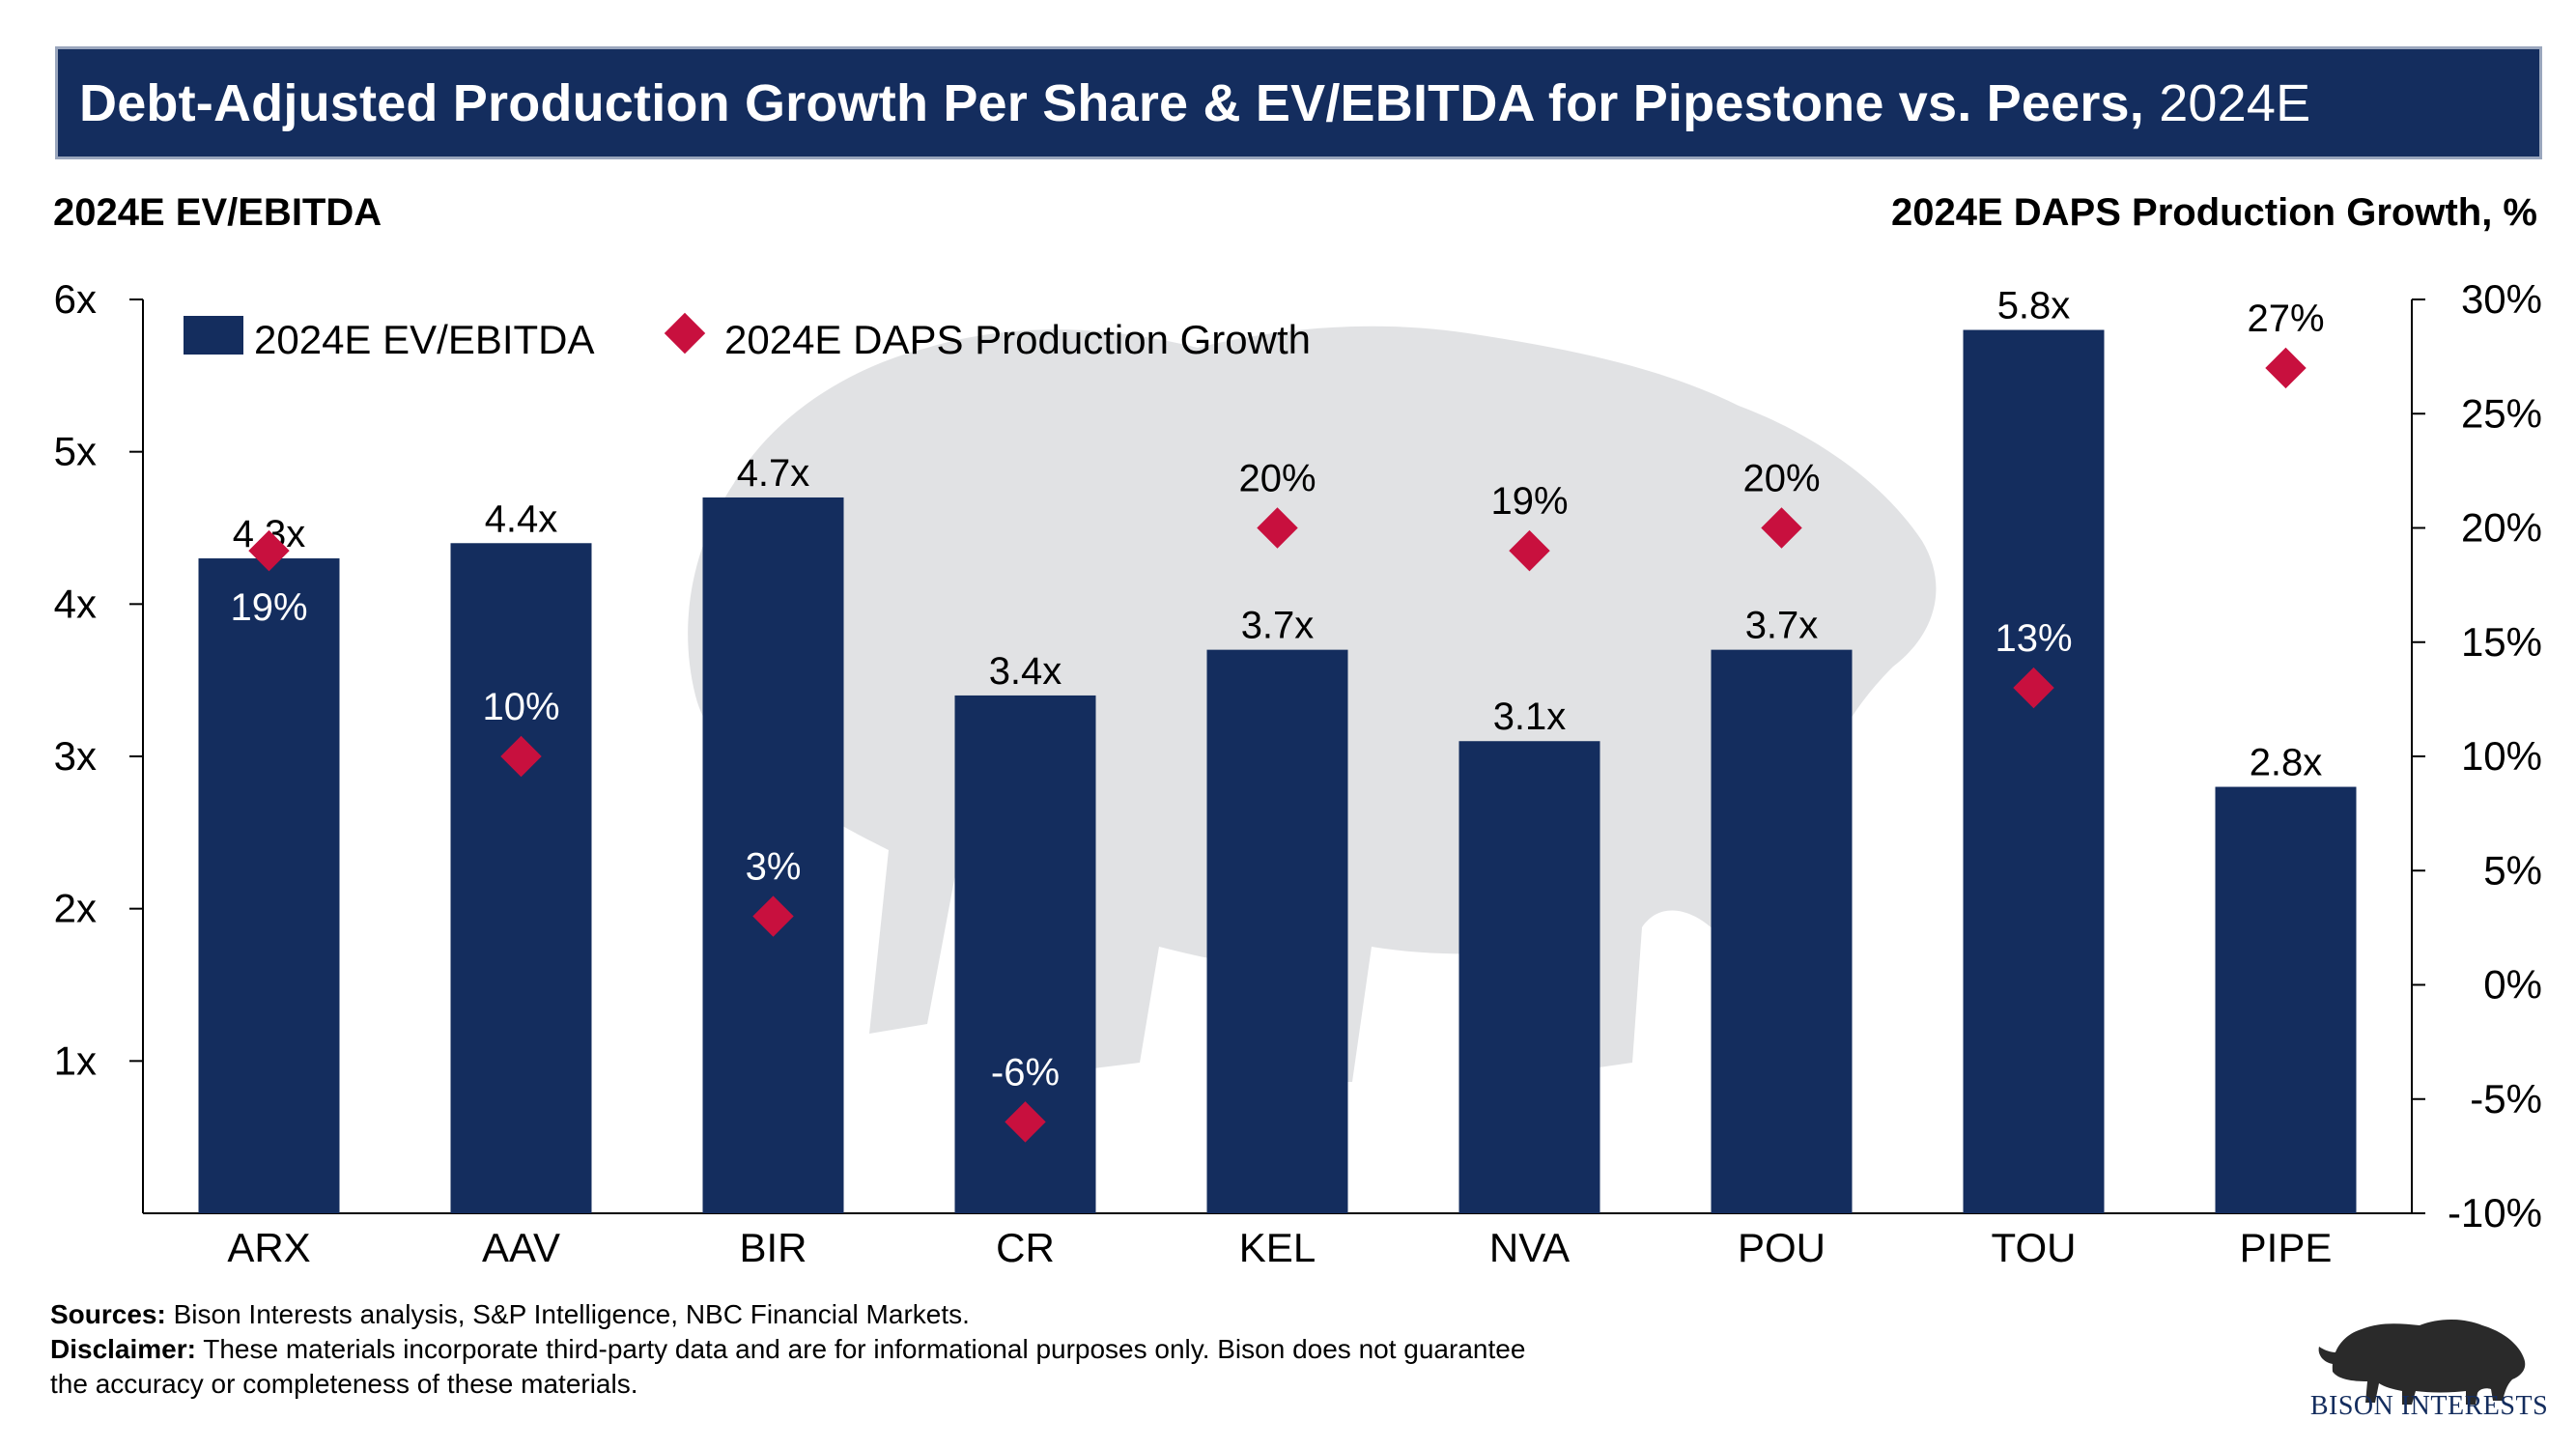  Describe the element at coordinates (2286, 368) in the screenshot. I see `marker-pipe` at that location.